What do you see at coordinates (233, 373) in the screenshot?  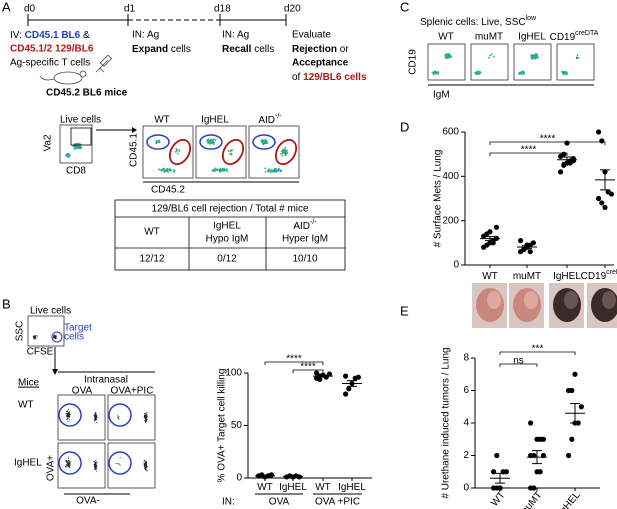 I see `y-tick-label: 100` at bounding box center [233, 373].